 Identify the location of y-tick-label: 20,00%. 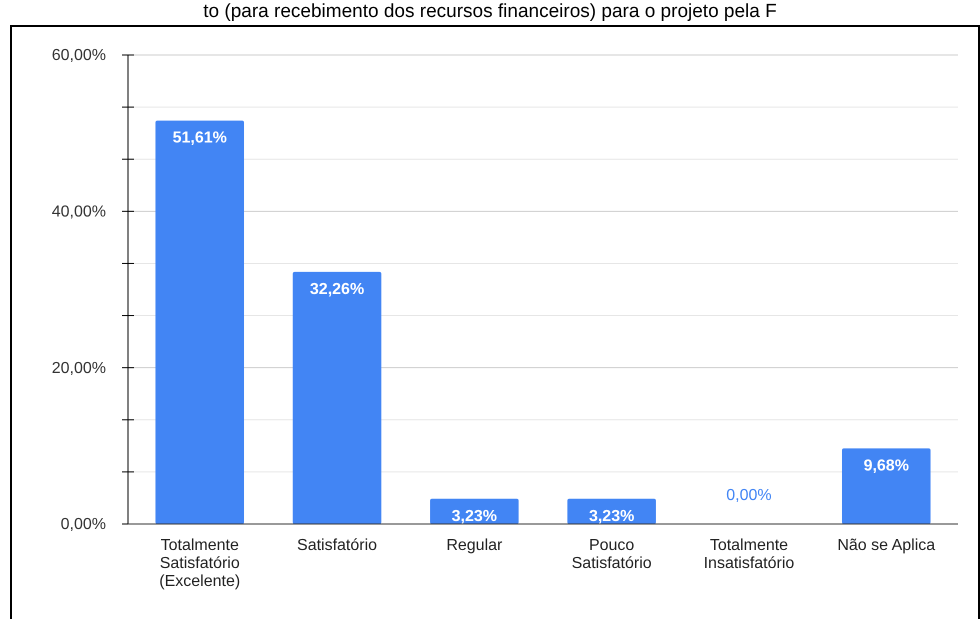
(79, 368).